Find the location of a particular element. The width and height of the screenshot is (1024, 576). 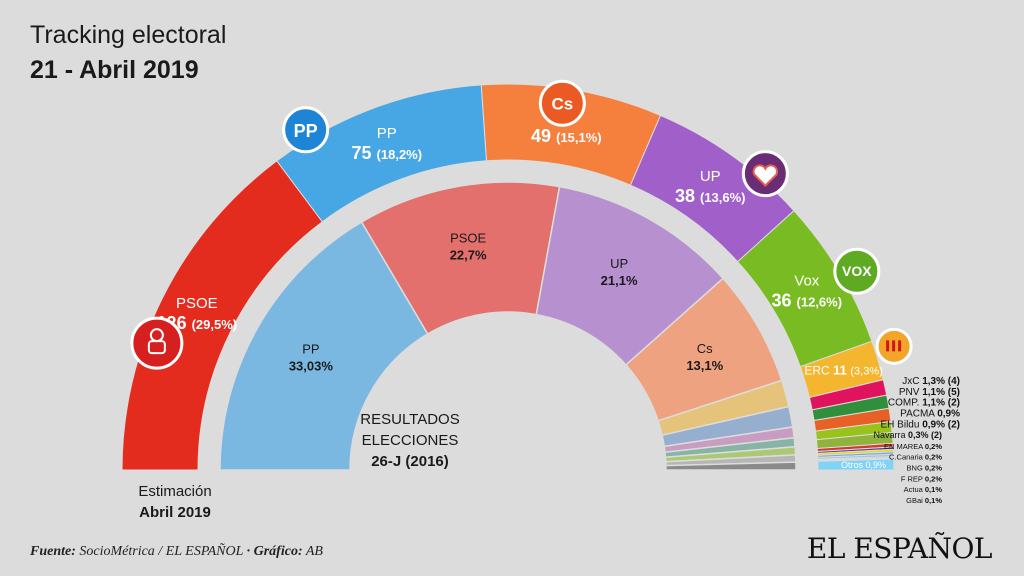

estimate-label-value: 49 (15,1%) is located at coordinates (566, 136).